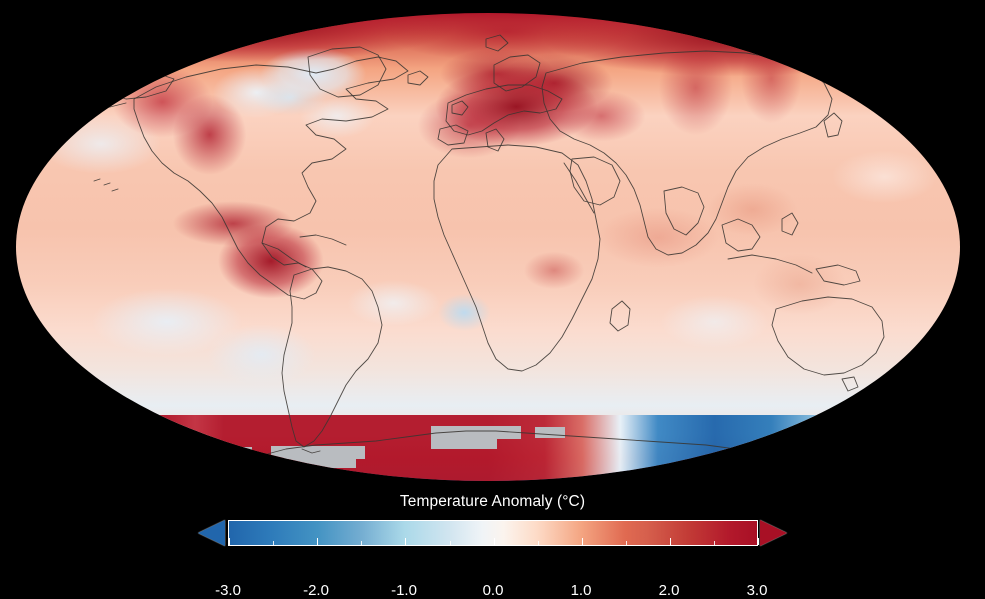 Image resolution: width=985 pixels, height=599 pixels. Describe the element at coordinates (773, 533) in the screenshot. I see `triangle-right-icon` at that location.